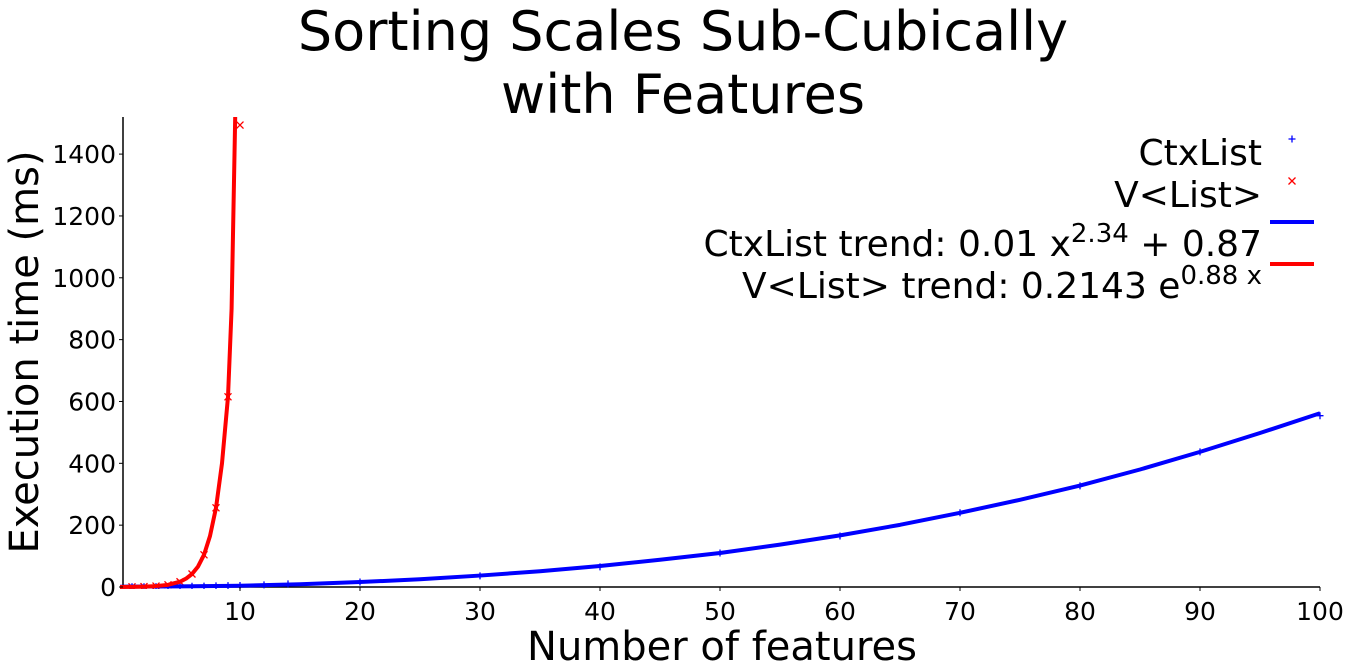 The width and height of the screenshot is (1351, 667). Describe the element at coordinates (720, 611) in the screenshot. I see `x-tick-label: 50` at that location.